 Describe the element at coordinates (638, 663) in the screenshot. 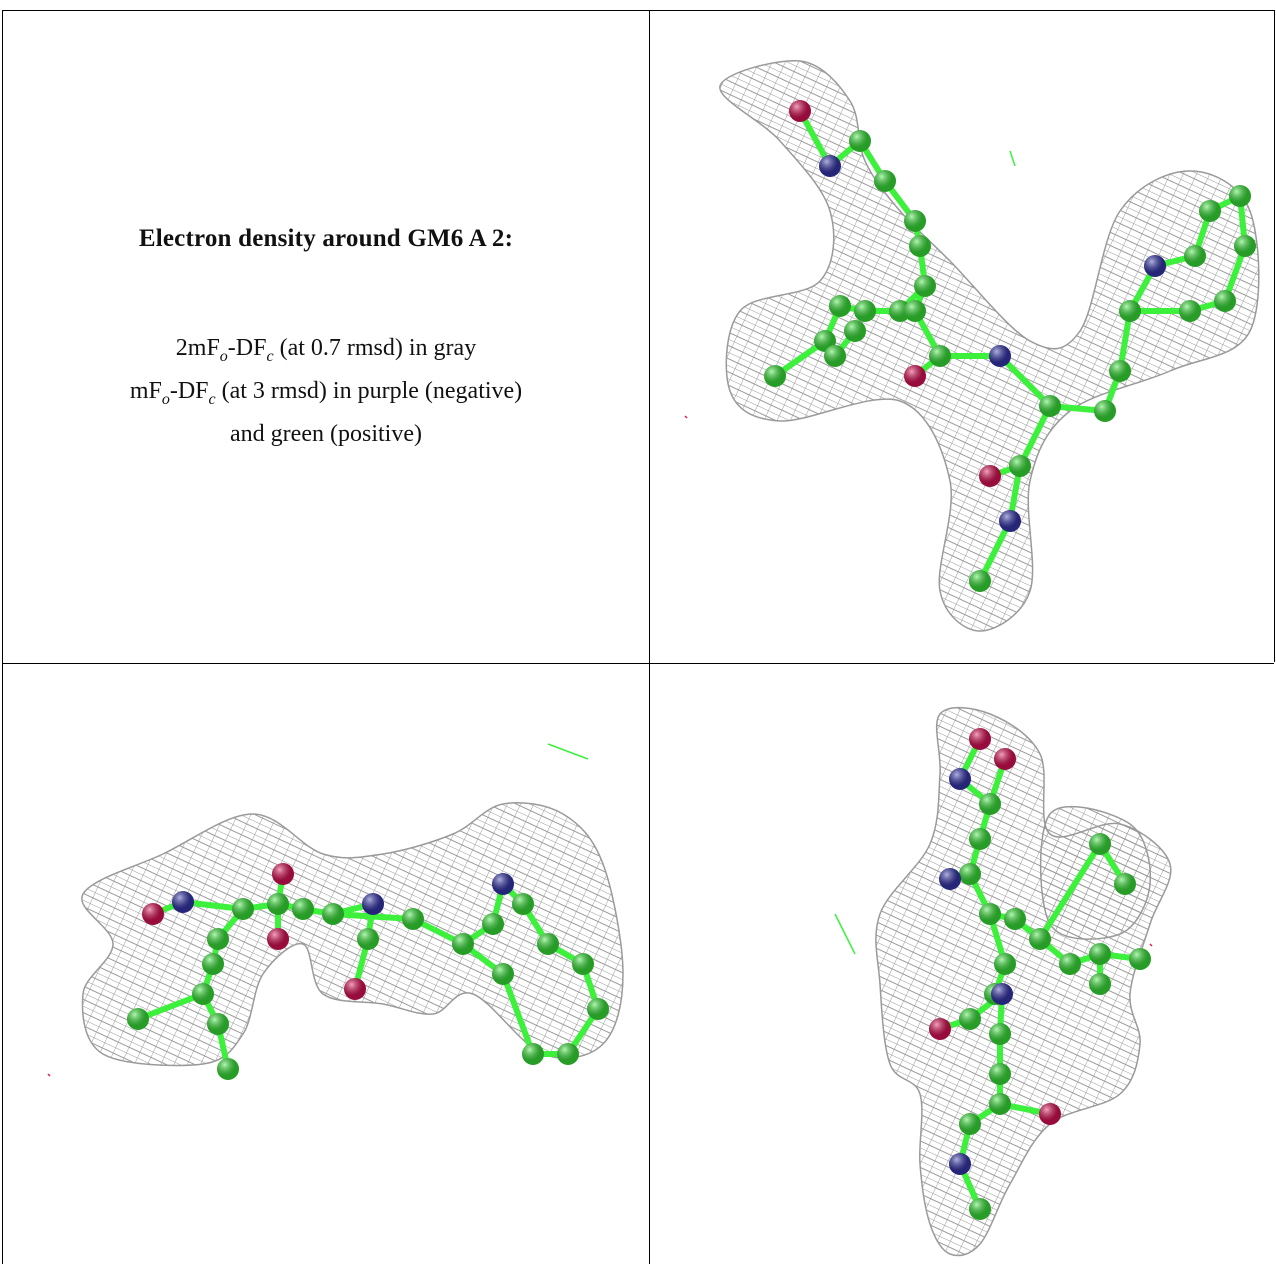

I see `table-border-middle` at that location.